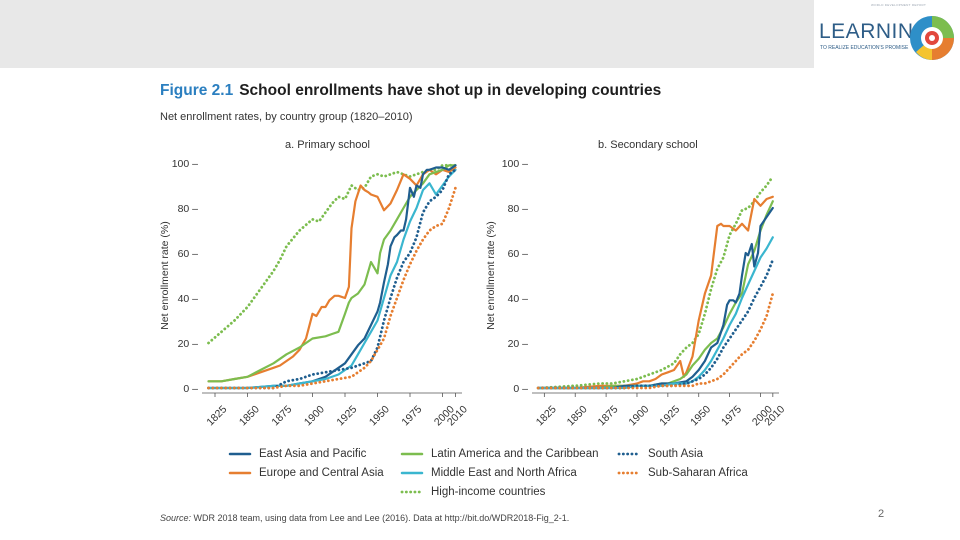 The height and width of the screenshot is (540, 960). I want to click on logo-wordmark: LEARNING, so click(875, 31).